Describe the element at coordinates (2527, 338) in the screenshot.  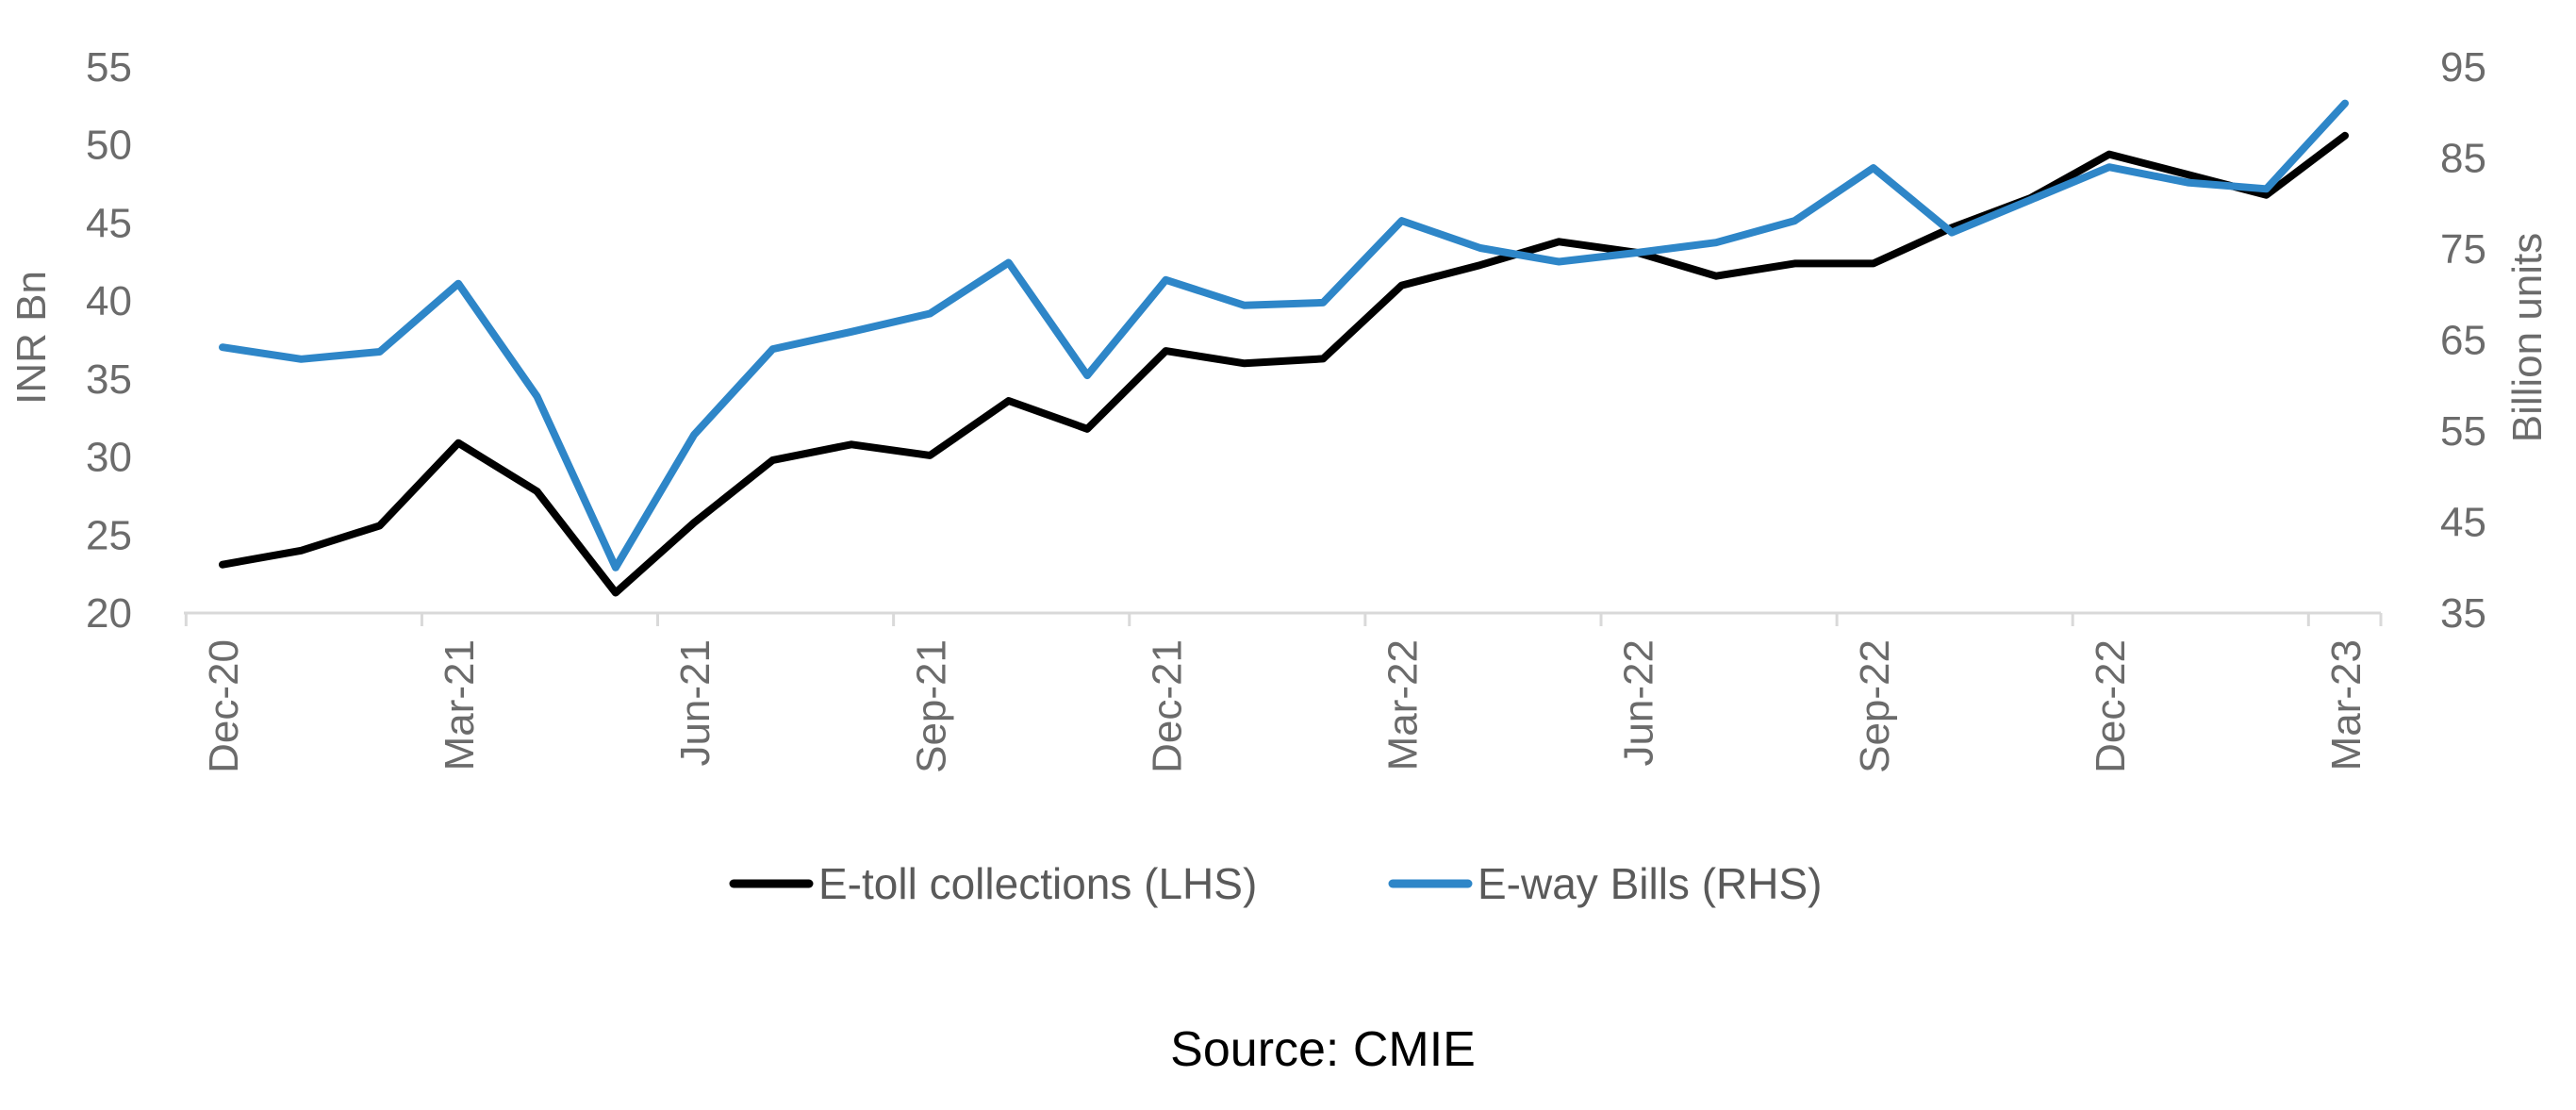
I see `right-y-axis-title: Billion units` at that location.